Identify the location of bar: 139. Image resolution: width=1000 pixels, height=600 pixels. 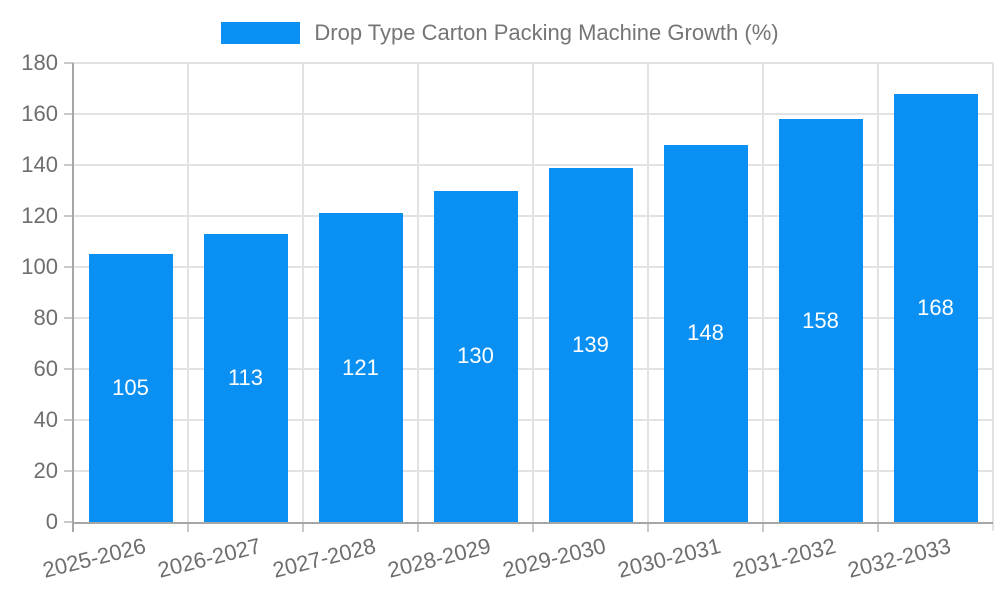
(590, 344).